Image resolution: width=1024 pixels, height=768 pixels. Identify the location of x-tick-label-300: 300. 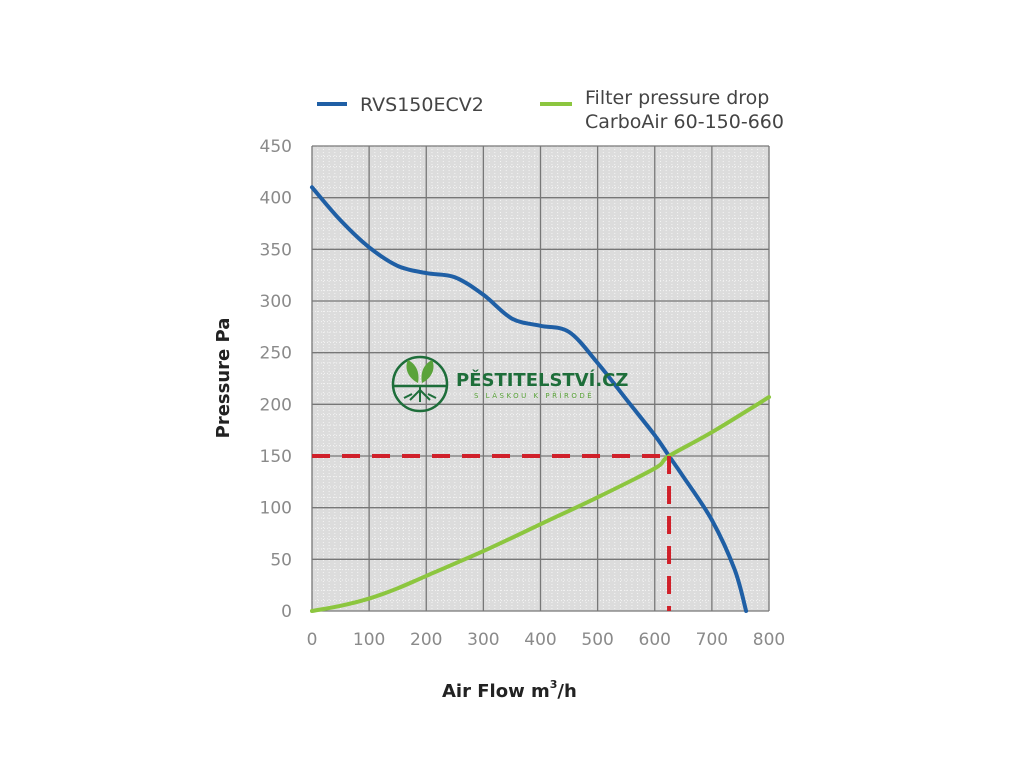
(483, 640).